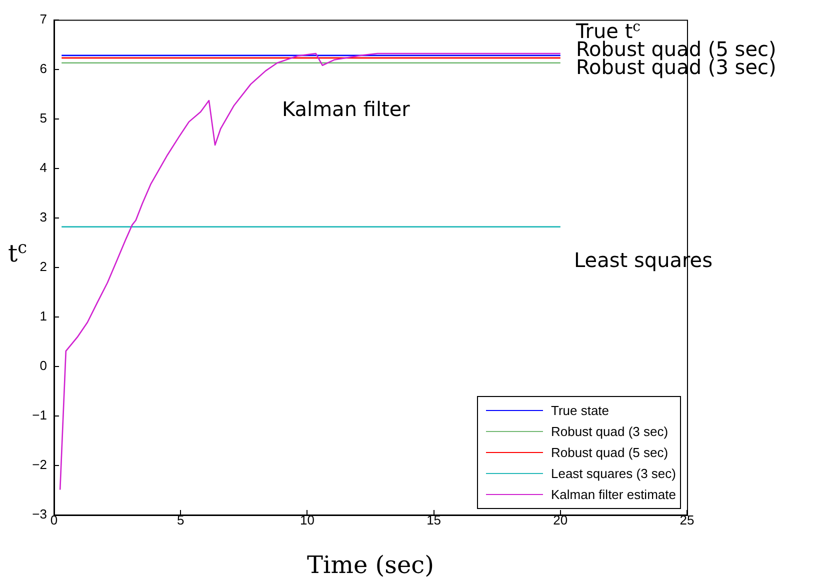 The height and width of the screenshot is (586, 822). Describe the element at coordinates (39, 415) in the screenshot. I see `y-tick-label: −1` at that location.